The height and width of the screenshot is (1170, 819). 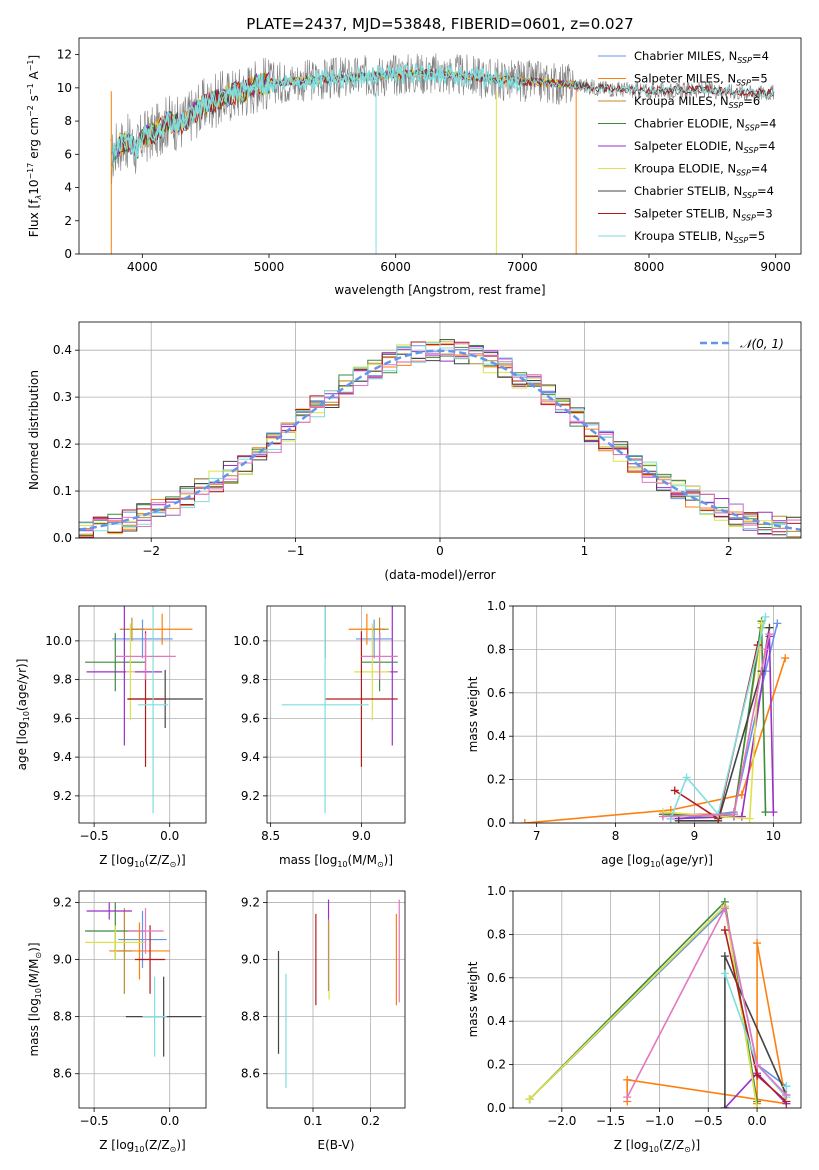 I want to click on y-tick-label: 9.4, so click(x=250, y=757).